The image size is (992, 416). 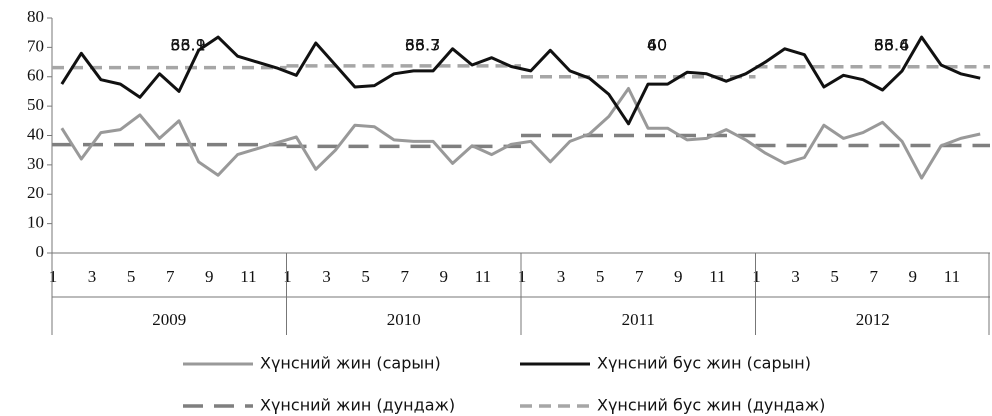 I want to click on legend-label: Хүнсний жин (дундаж), so click(x=357, y=405).